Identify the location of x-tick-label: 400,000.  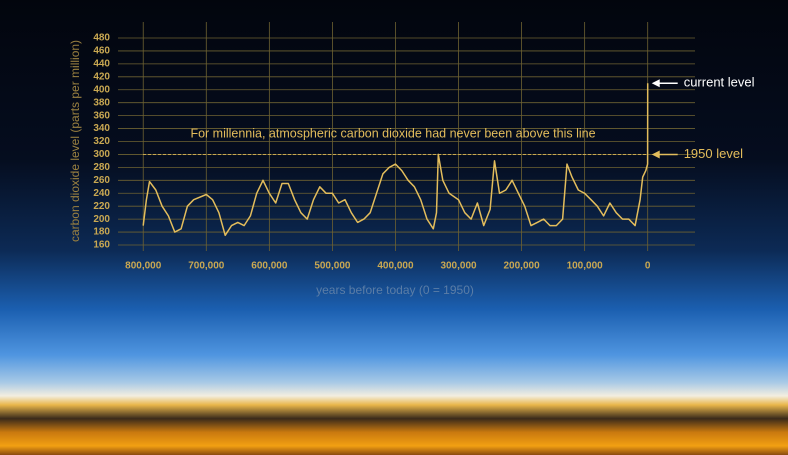
(395, 266).